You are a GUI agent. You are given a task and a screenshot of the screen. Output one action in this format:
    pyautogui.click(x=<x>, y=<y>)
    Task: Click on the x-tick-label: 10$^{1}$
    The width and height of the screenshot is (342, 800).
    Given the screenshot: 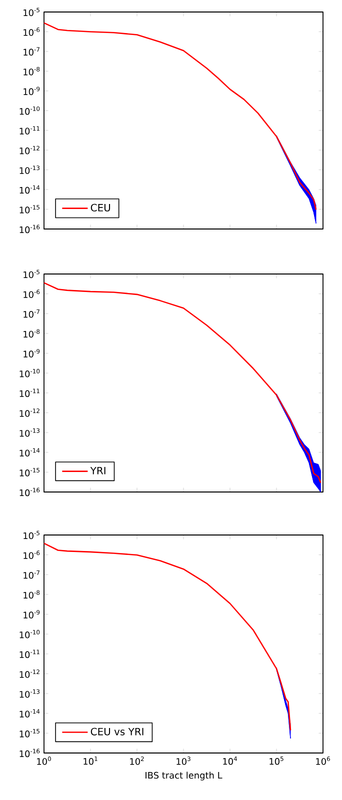 What is the action you would take?
    pyautogui.click(x=91, y=760)
    